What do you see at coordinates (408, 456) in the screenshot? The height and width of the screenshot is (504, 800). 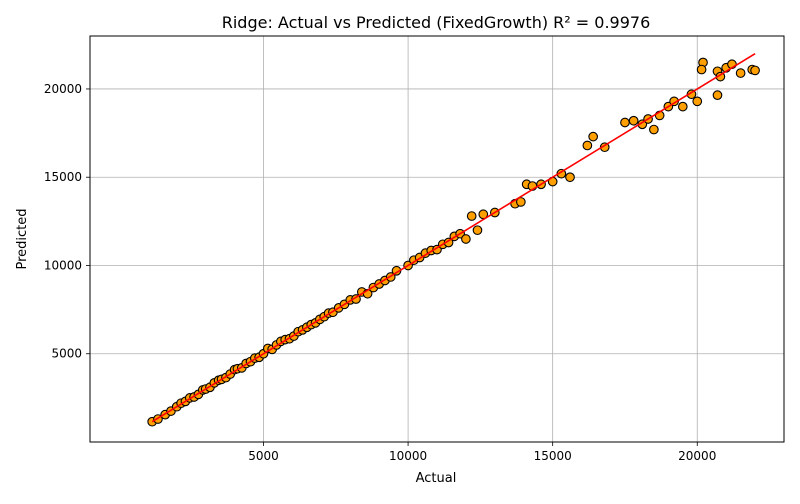 I see `x-tick-label: 10000` at bounding box center [408, 456].